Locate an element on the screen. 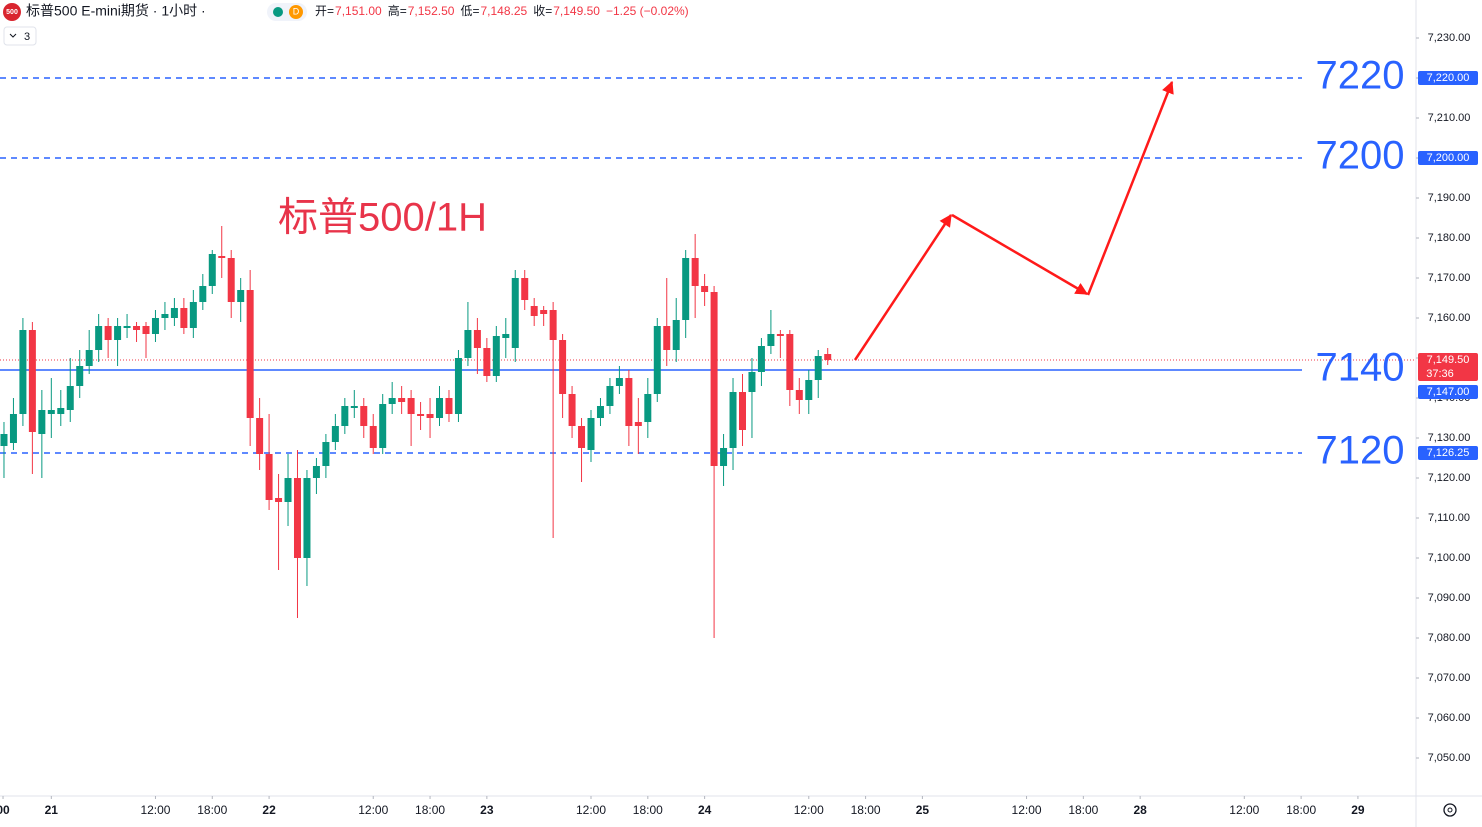 Image resolution: width=1482 pixels, height=827 pixels. symbol-badge is located at coordinates (12, 12).